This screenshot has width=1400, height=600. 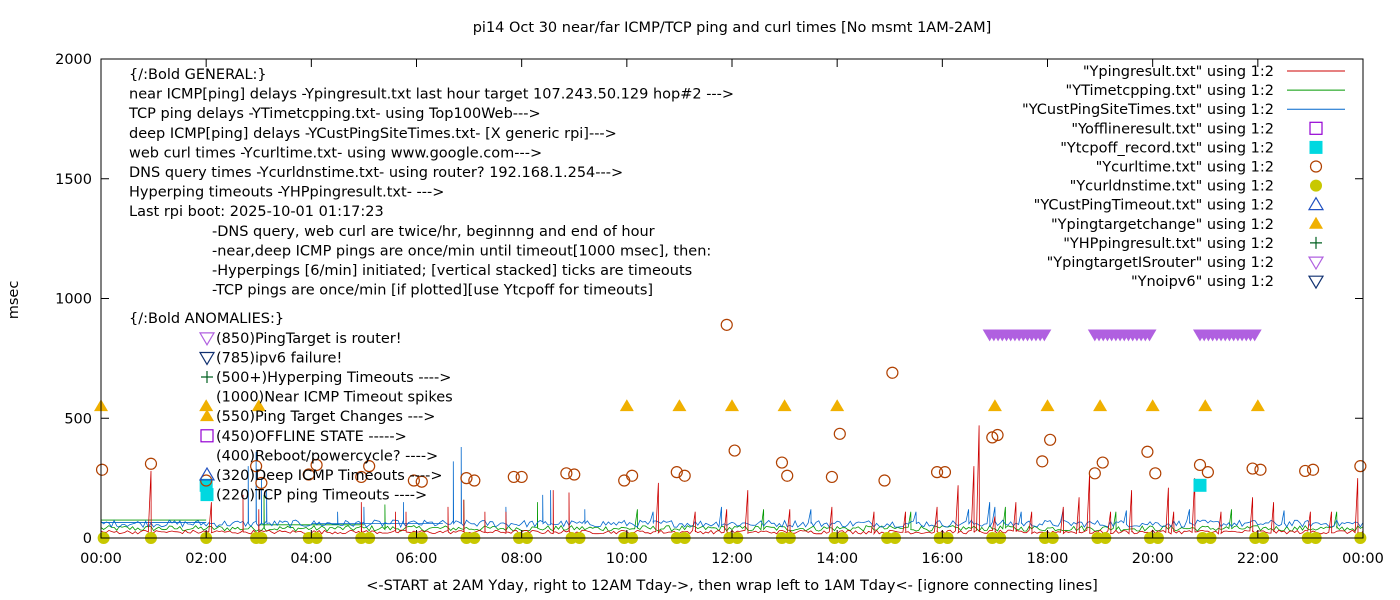 I want to click on anomaly-label: (450)OFFLINE STATE ----->, so click(x=311, y=437).